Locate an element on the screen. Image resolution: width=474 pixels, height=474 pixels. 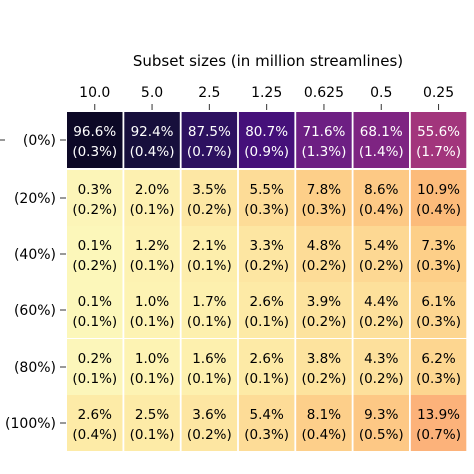
cell-value-label: 2.1% is located at coordinates (209, 246).